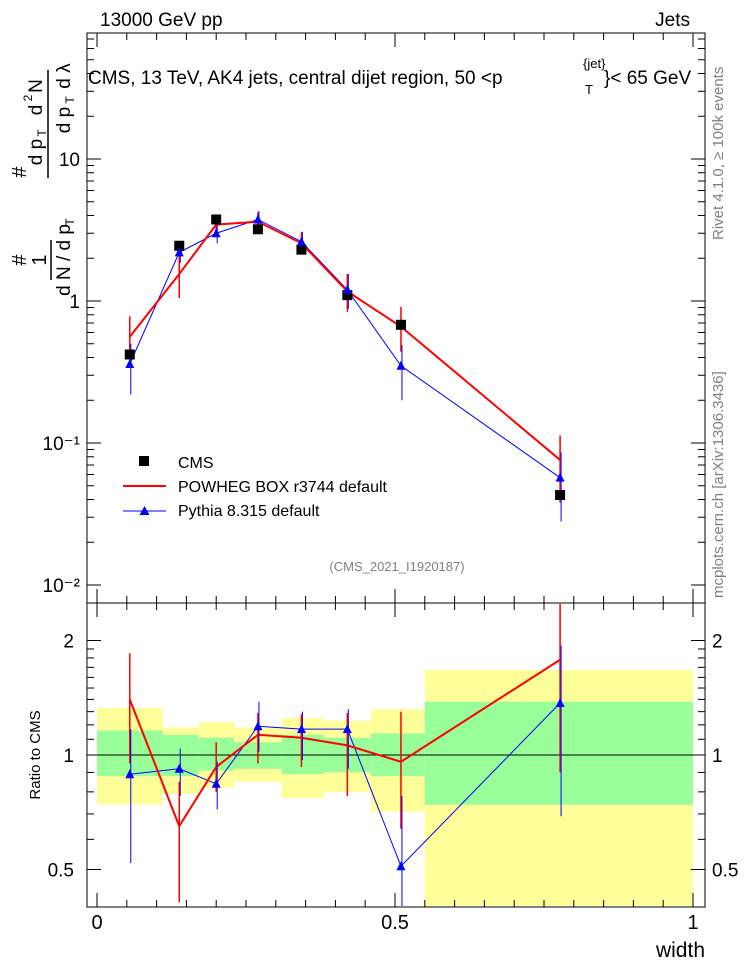 The image size is (746, 972). What do you see at coordinates (196, 463) in the screenshot?
I see `legend-cms-label: CMS` at bounding box center [196, 463].